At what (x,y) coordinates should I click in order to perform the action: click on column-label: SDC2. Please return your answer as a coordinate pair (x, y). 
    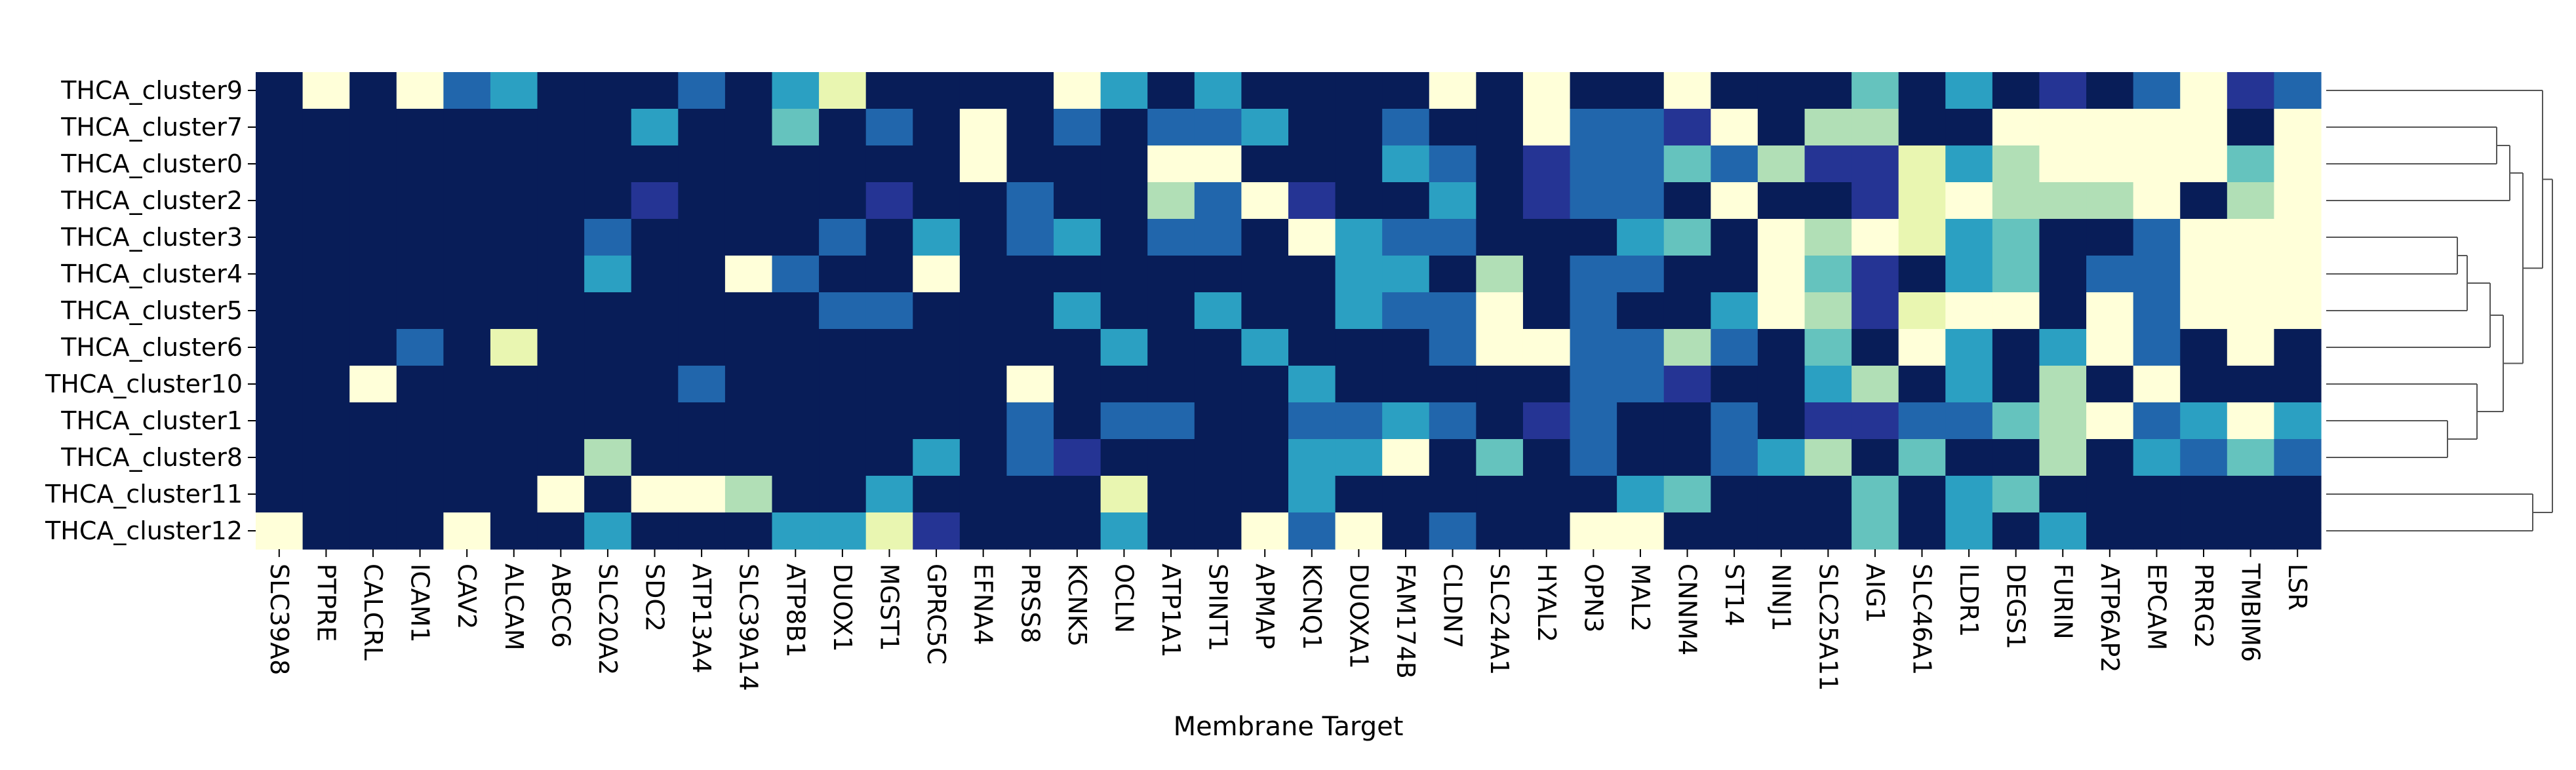
    Looking at the image, I should click on (655, 598).